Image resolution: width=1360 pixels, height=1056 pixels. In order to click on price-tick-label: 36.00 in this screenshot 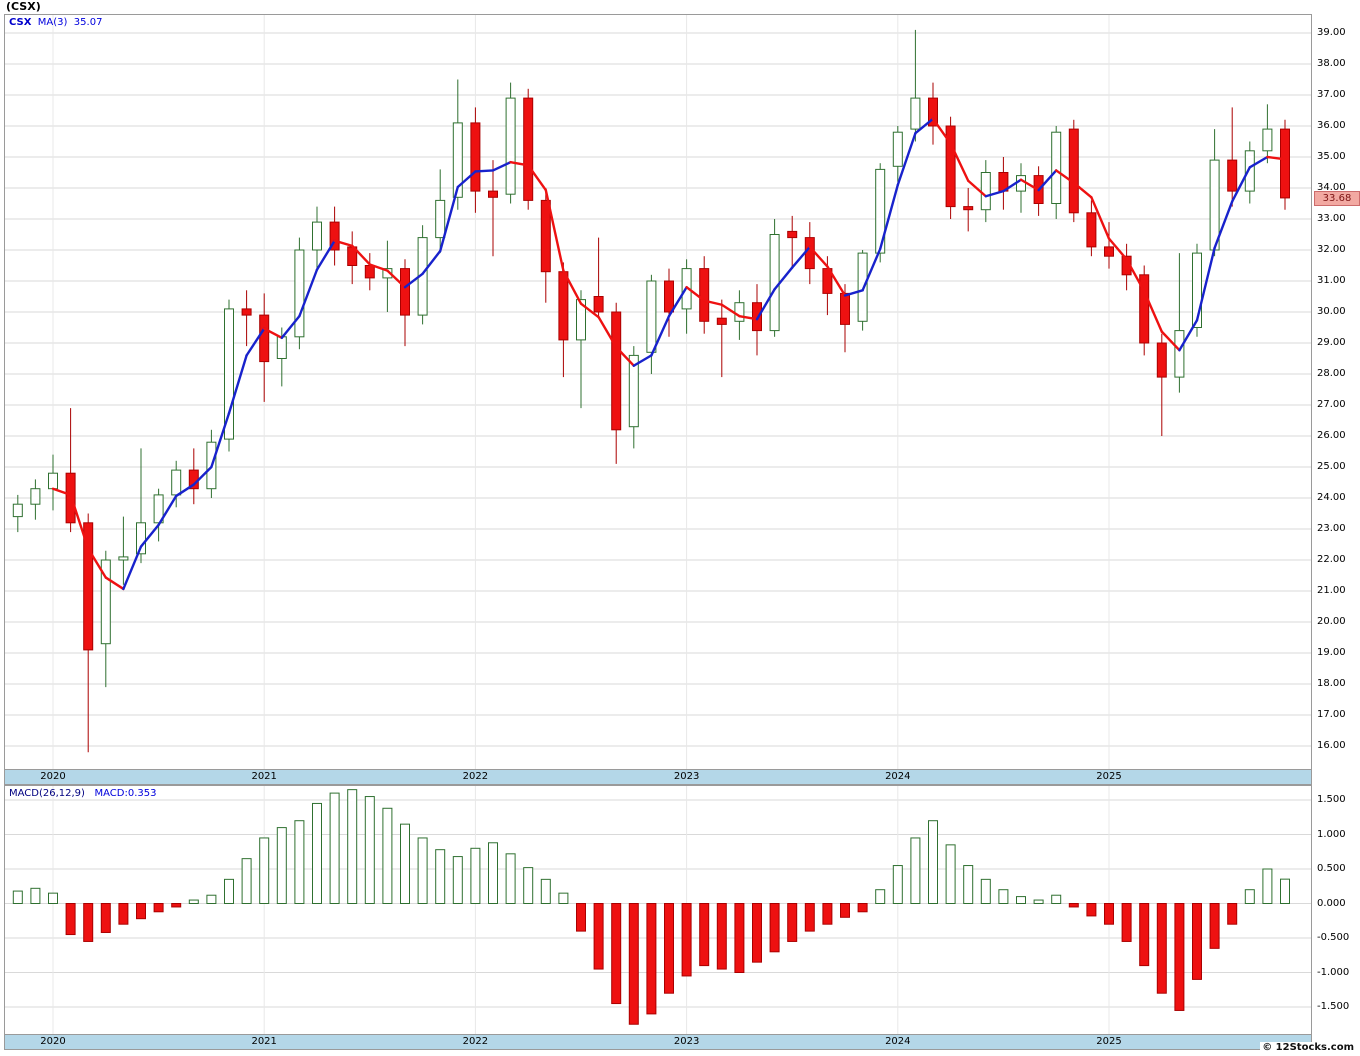, I will do `click(1331, 125)`.